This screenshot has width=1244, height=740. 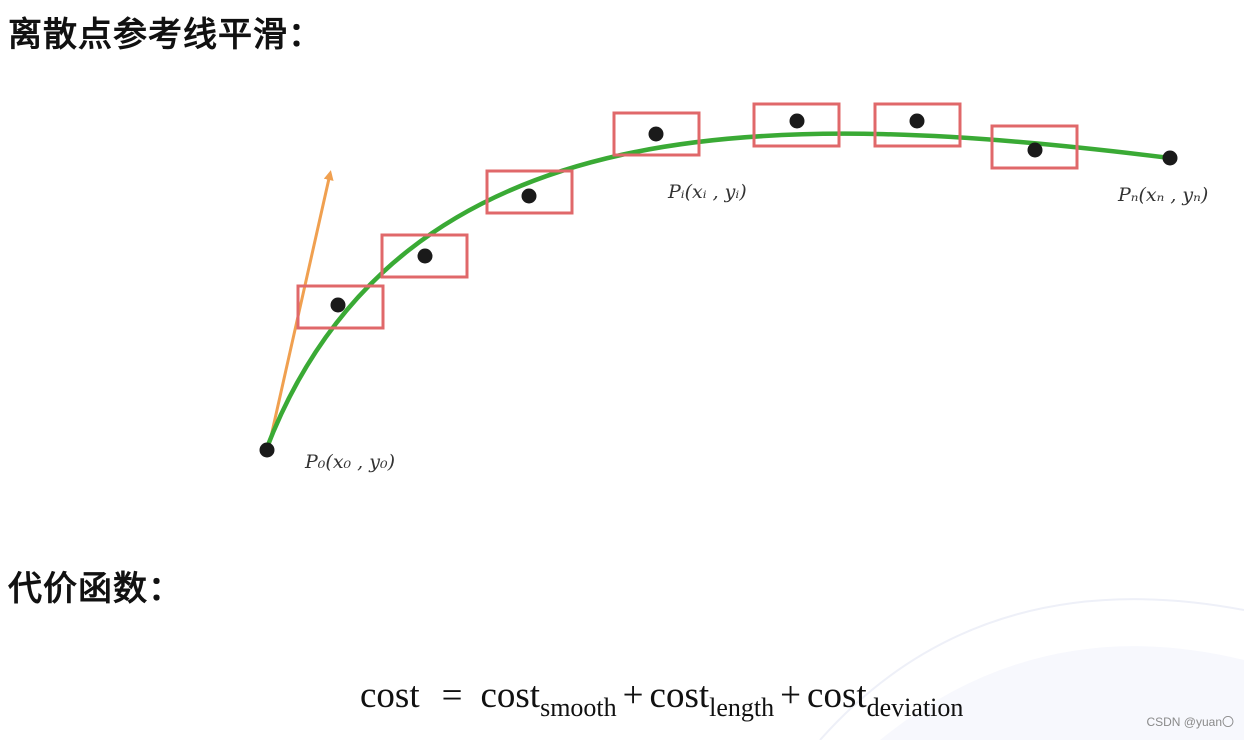 What do you see at coordinates (452, 695) in the screenshot?
I see `formula-equals: =` at bounding box center [452, 695].